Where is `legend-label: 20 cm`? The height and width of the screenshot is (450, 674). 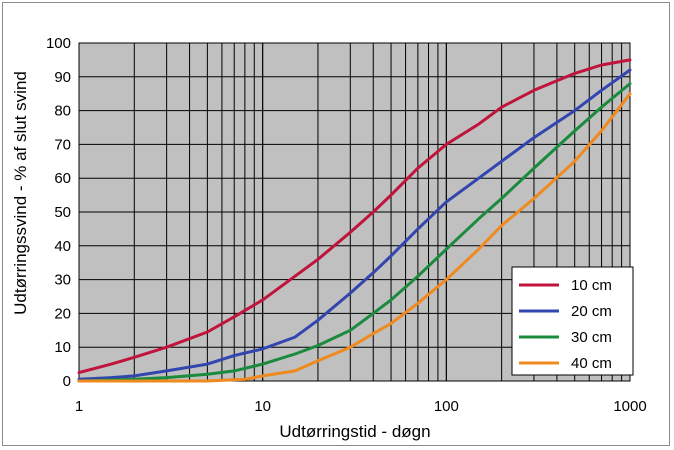
legend-label: 20 cm is located at coordinates (591, 311).